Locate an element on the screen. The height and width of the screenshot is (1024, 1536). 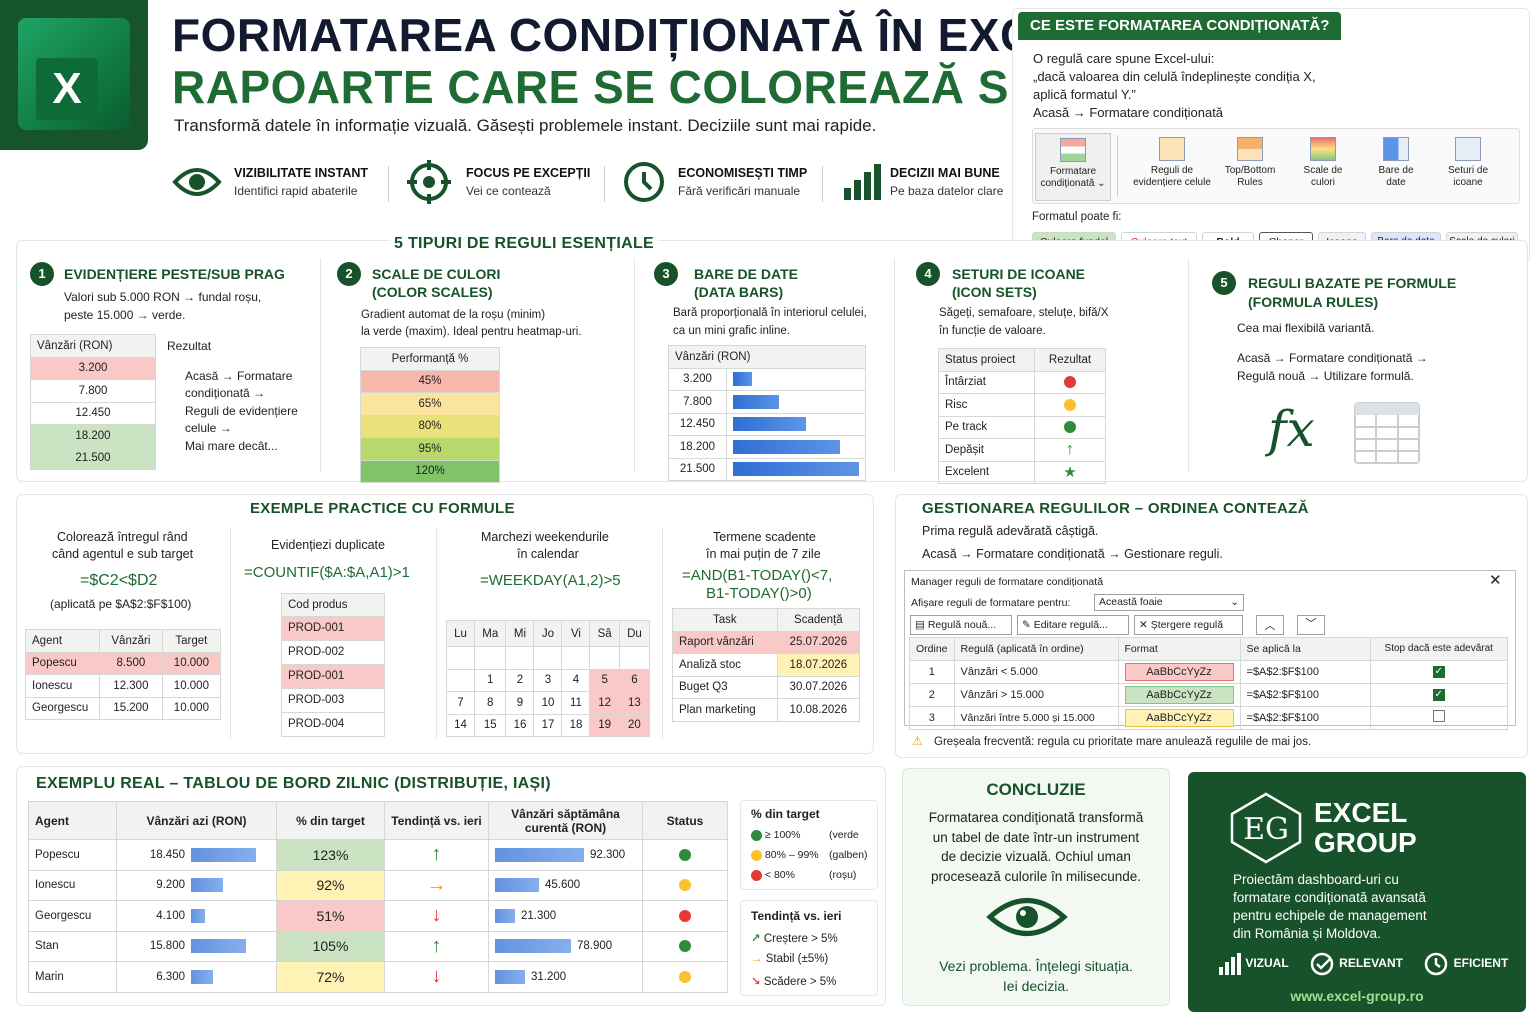
icon-sets-icon is located at coordinates (1468, 149).